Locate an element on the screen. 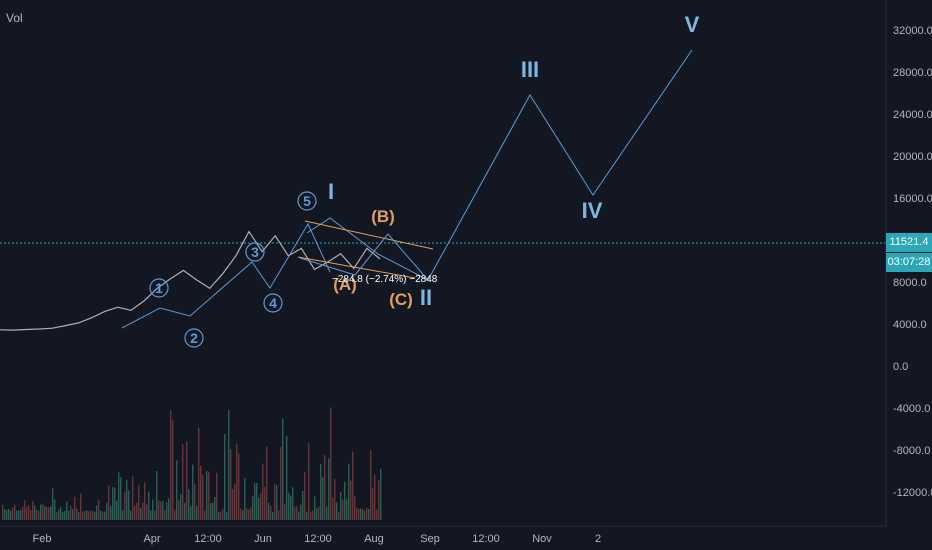 The width and height of the screenshot is (932, 550). wave-b-line is located at coordinates (371, 254).